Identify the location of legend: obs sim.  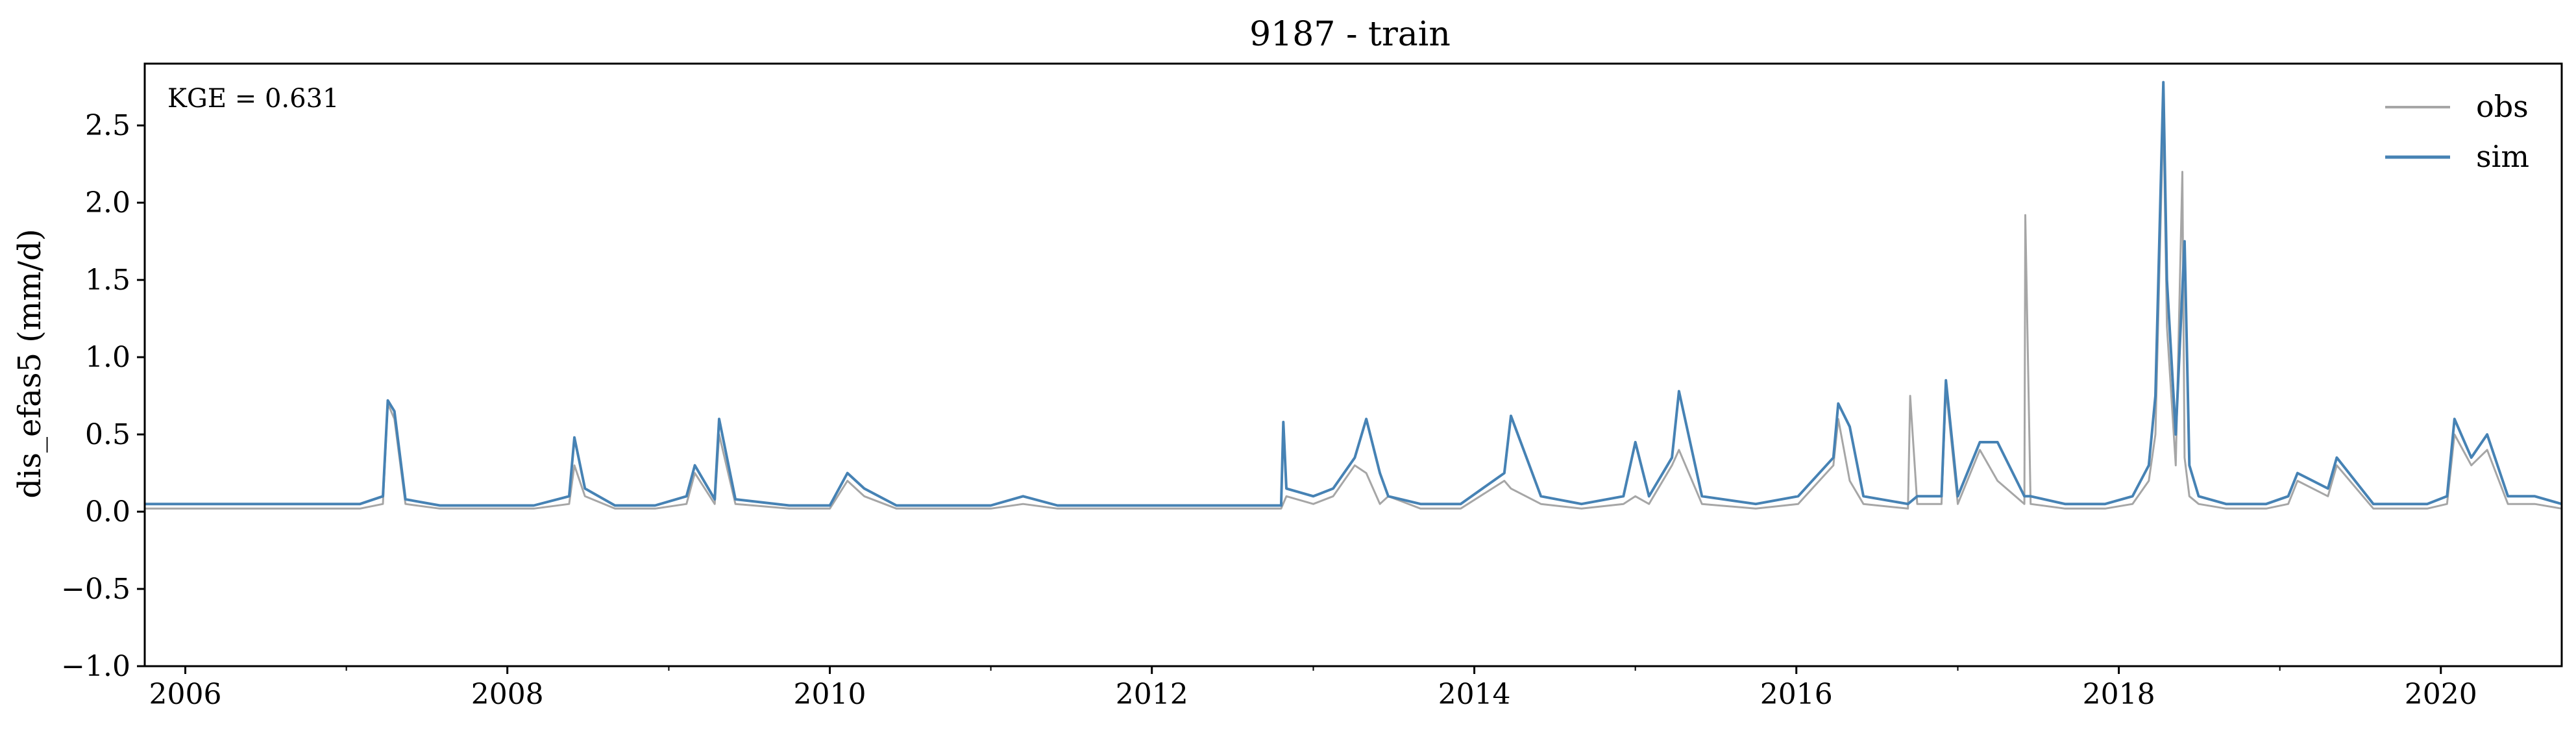
(2457, 131).